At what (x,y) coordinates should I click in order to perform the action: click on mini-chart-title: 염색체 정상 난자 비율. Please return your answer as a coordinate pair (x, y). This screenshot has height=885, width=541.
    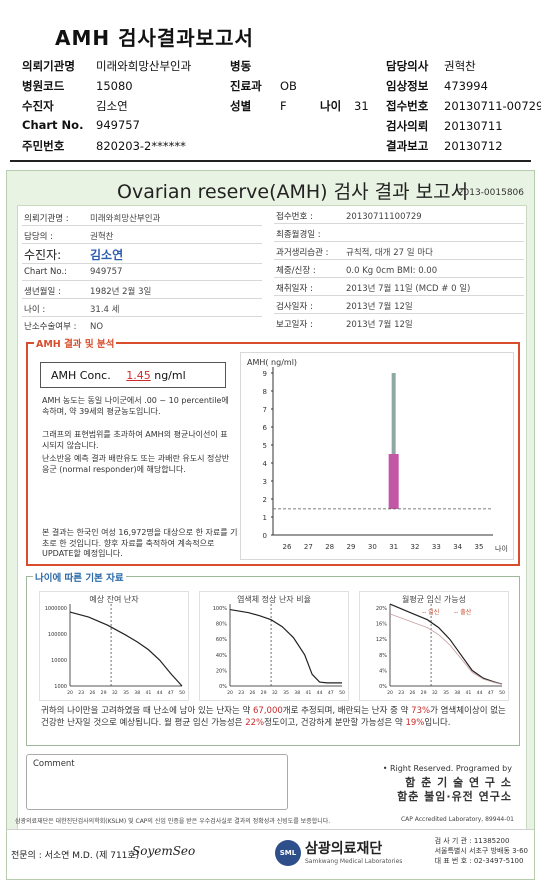
    Looking at the image, I should click on (274, 599).